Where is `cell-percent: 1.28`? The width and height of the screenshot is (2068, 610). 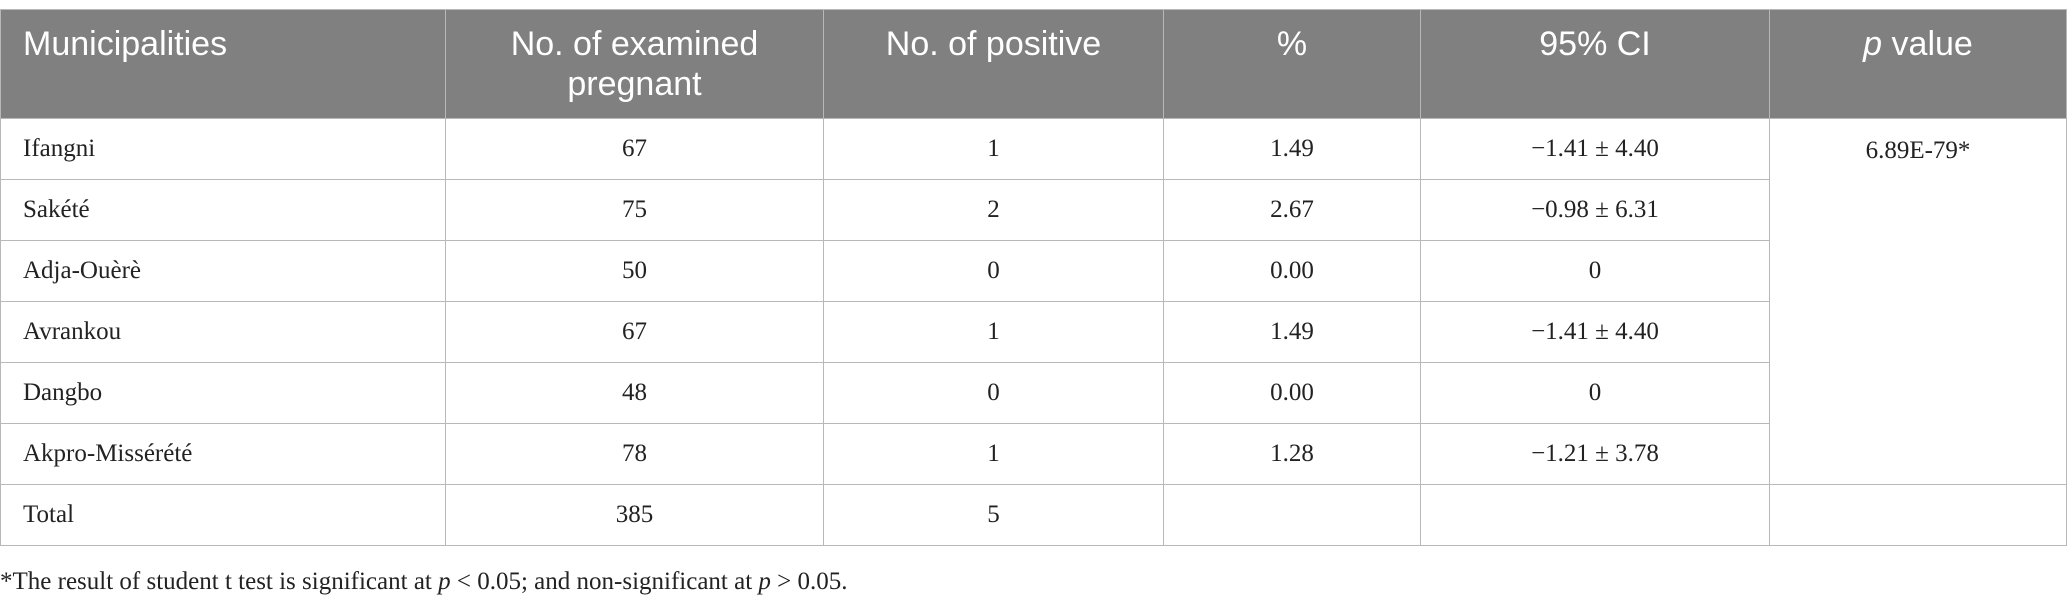
cell-percent: 1.28 is located at coordinates (1292, 454).